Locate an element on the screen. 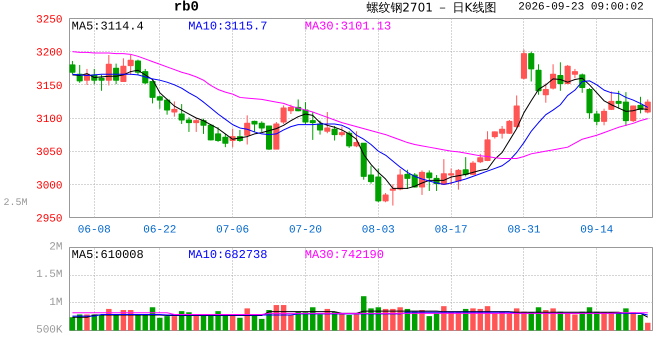  x-tick-label: 07-06 is located at coordinates (233, 230).